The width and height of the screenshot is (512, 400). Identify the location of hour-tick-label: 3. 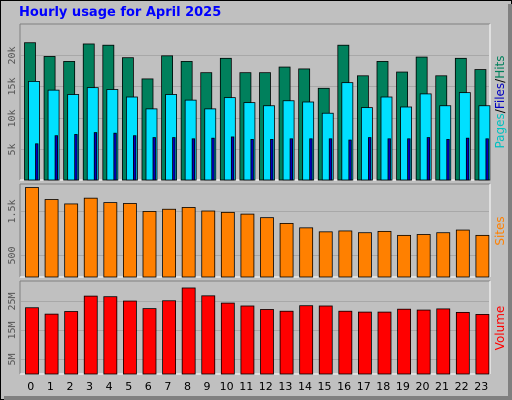
(89, 386).